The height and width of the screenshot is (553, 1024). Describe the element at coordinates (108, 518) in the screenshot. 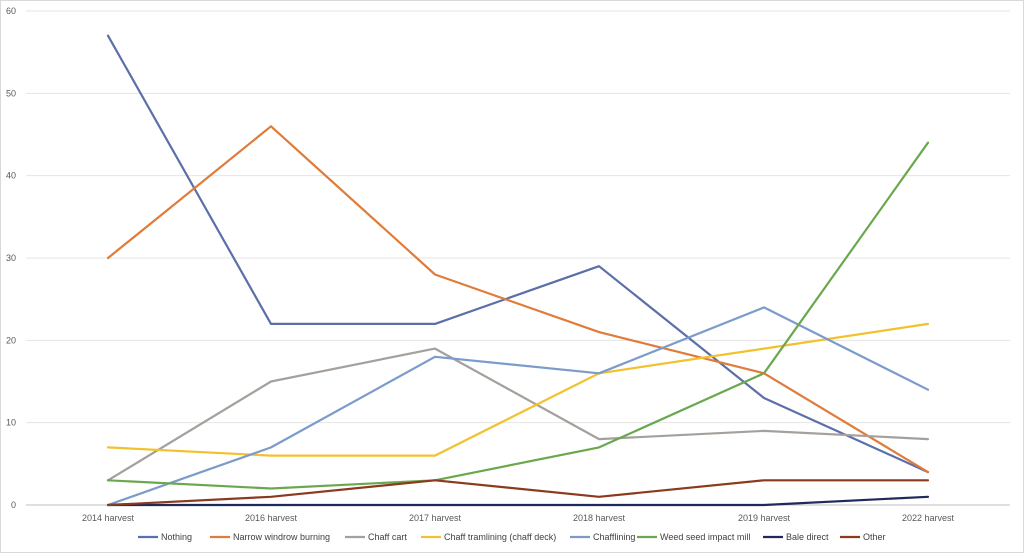

I see `x-tick-label: 2014 harvest` at that location.